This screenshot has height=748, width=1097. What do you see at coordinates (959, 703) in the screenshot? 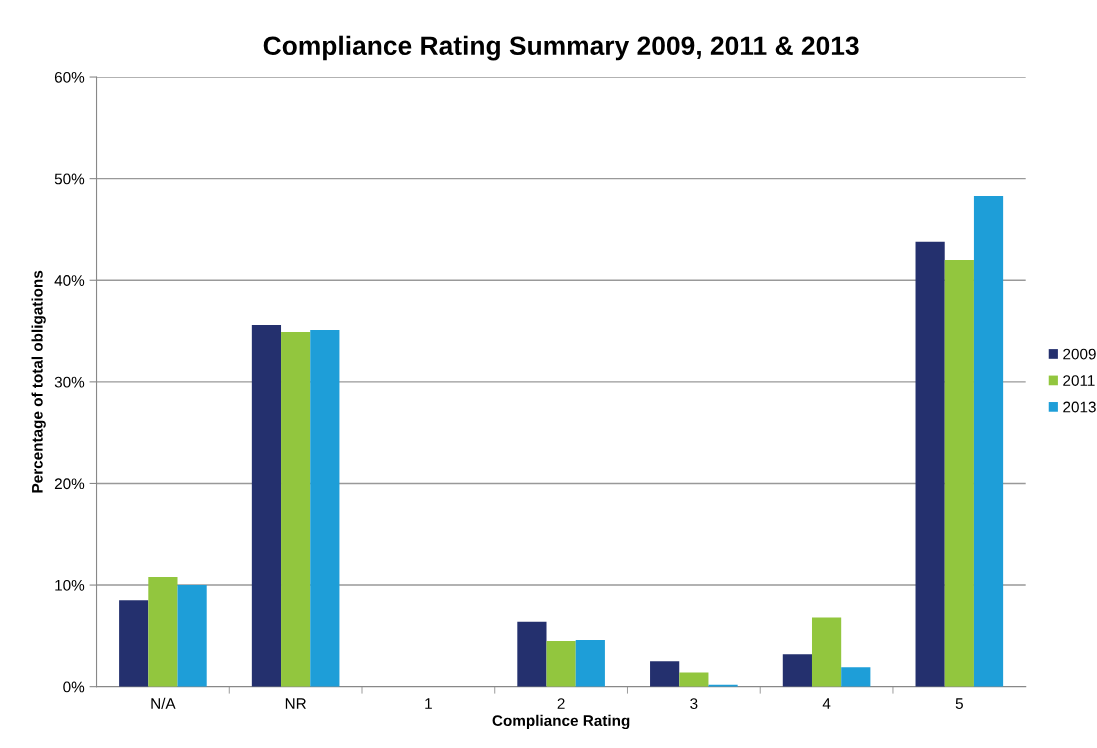
I see `x-tick-label: 5` at bounding box center [959, 703].